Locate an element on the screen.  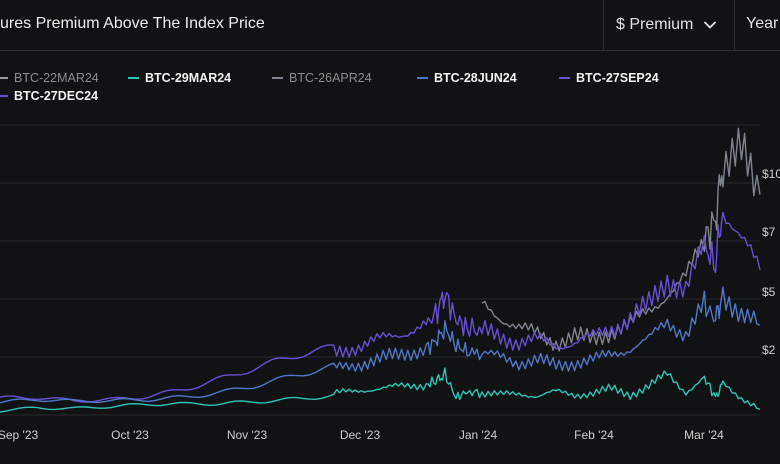
legend-item-btc-22mar24: BTC-22MAR24 is located at coordinates (49, 78).